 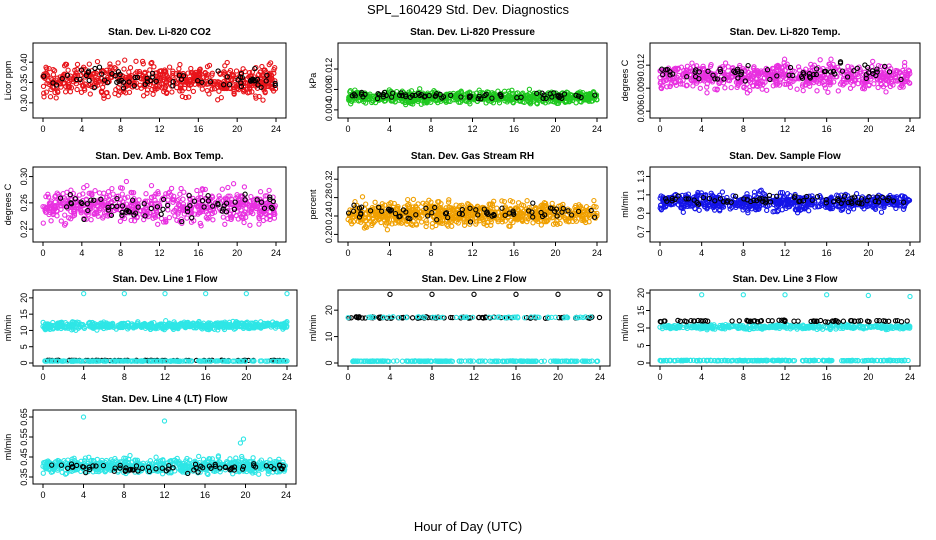 What do you see at coordinates (8, 204) in the screenshot?
I see `y-axis-label: degrees C` at bounding box center [8, 204].